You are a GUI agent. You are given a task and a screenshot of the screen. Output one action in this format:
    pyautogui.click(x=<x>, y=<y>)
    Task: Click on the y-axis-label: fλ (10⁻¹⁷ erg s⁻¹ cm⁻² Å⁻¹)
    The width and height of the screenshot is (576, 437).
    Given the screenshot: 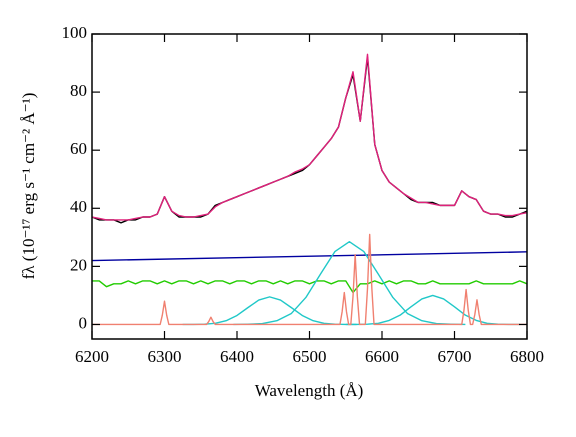 What is the action you would take?
    pyautogui.click(x=28, y=186)
    